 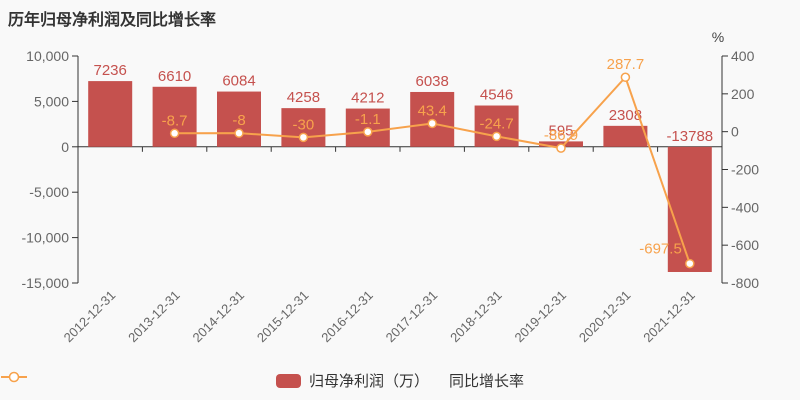 What do you see at coordinates (743, 56) in the screenshot?
I see `right-axis-tick-label: 400` at bounding box center [743, 56].